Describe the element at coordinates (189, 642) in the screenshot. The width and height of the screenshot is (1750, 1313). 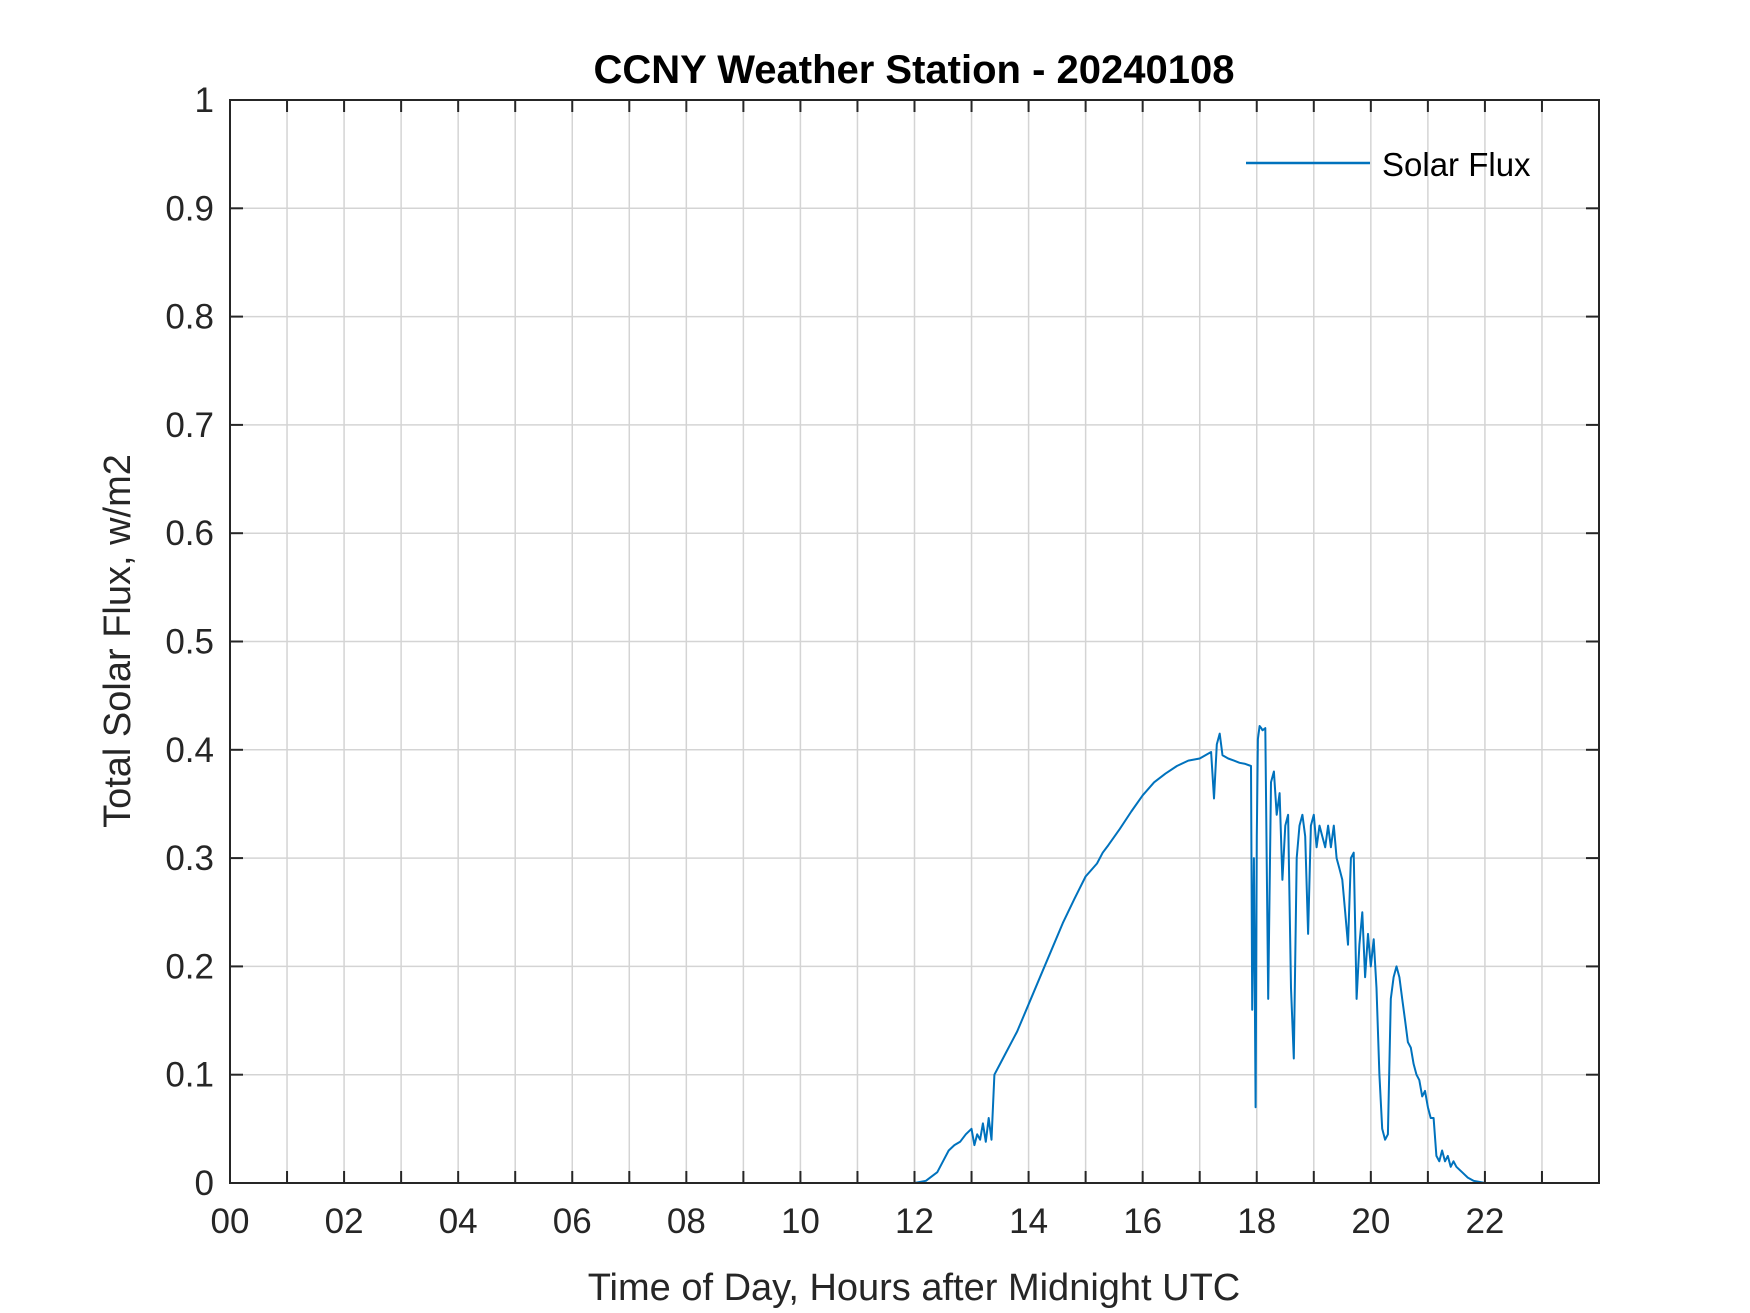
I see `y-tick-label: 0.5` at that location.